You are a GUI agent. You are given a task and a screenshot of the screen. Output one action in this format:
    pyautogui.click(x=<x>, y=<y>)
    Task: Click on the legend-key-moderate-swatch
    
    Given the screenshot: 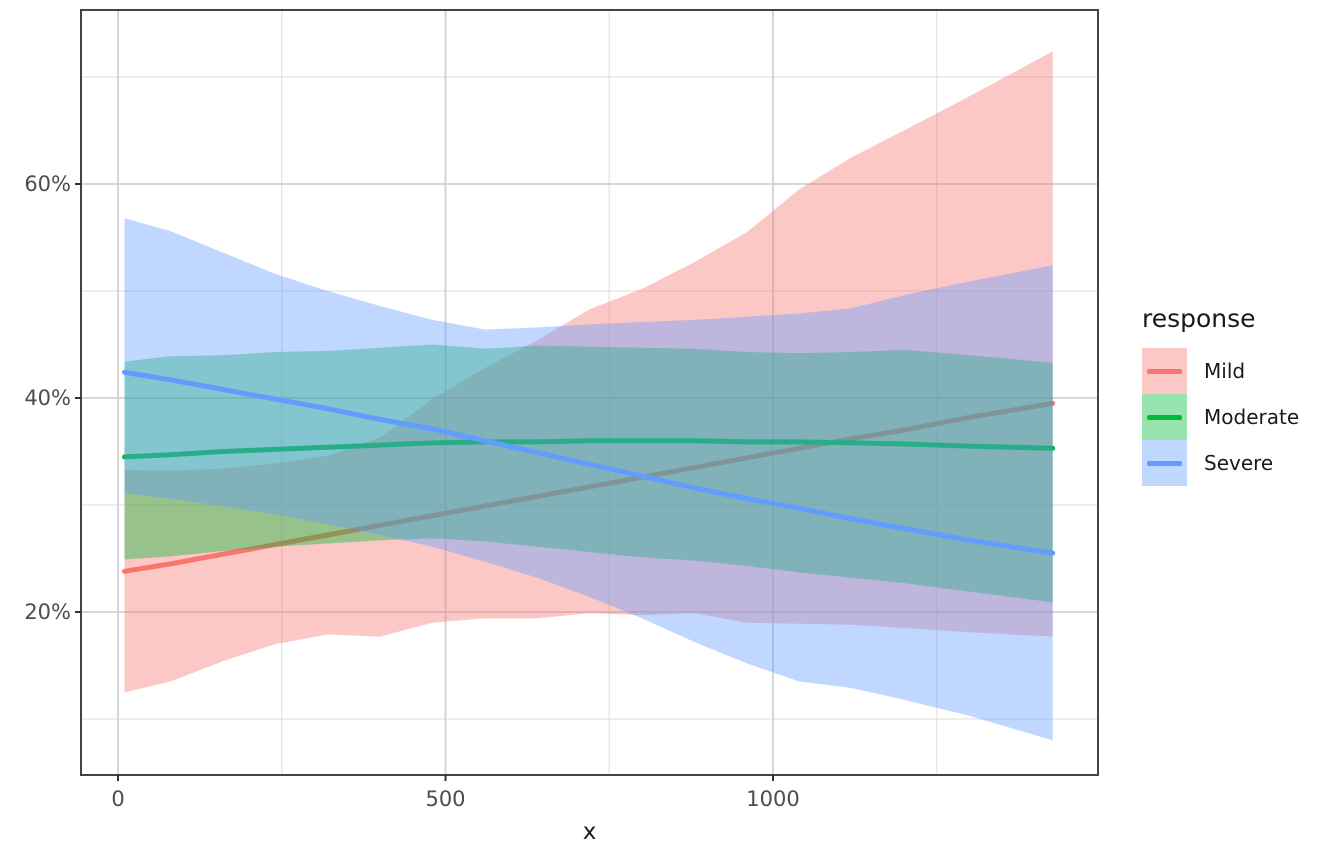 What is the action you would take?
    pyautogui.click(x=1164, y=417)
    